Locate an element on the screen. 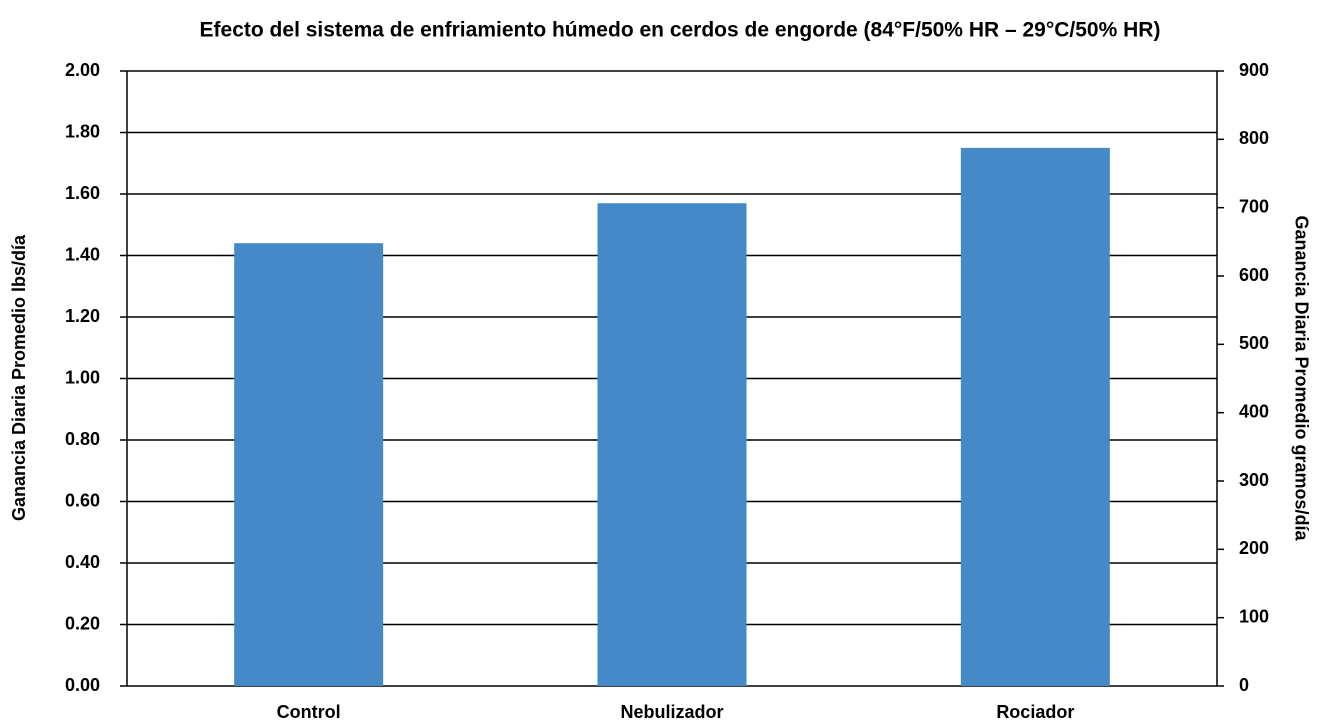  y-tick-label: 0.80 is located at coordinates (82, 439).